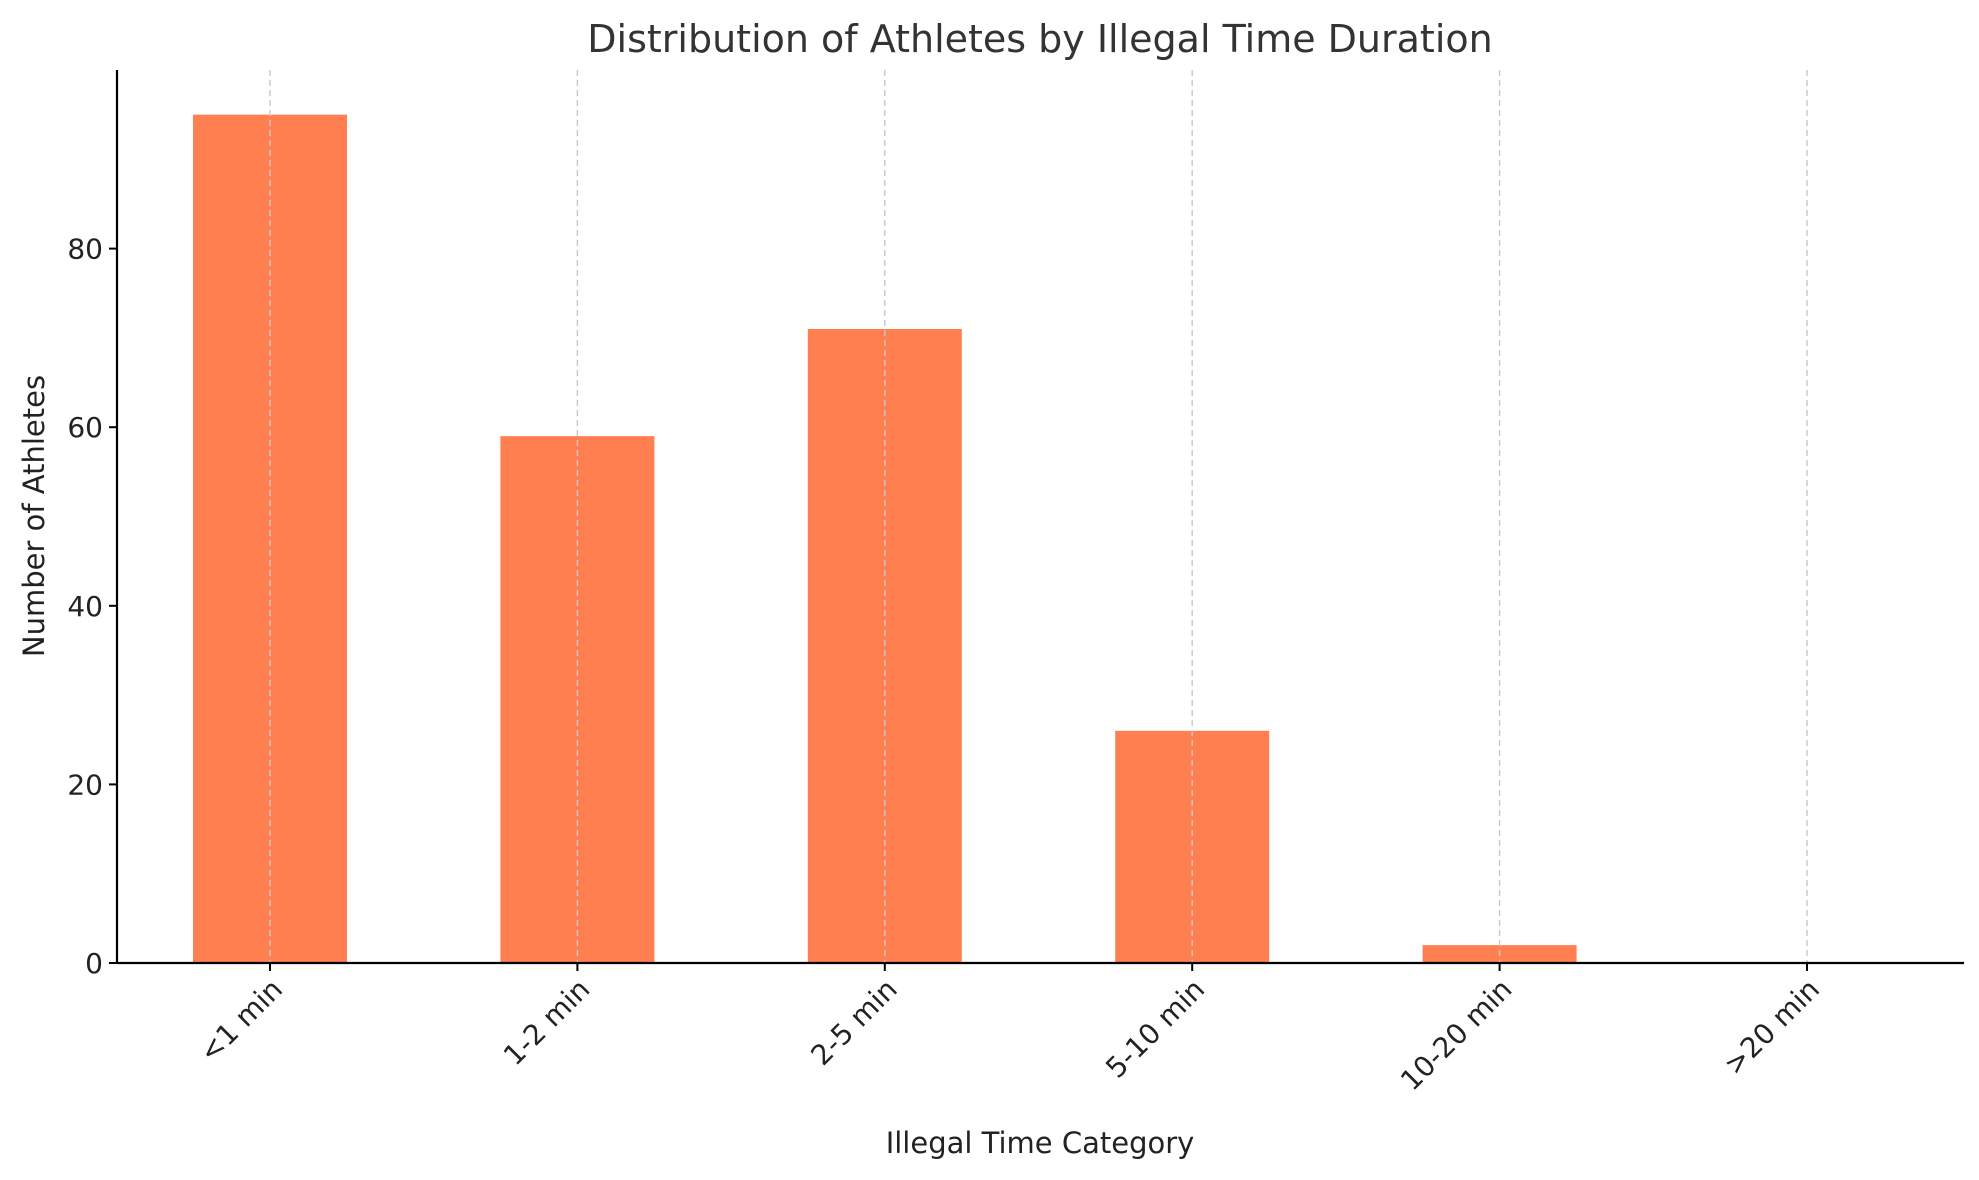 The width and height of the screenshot is (1979, 1180). What do you see at coordinates (1040, 1143) in the screenshot?
I see `x-axis-label: Illegal Time Category` at bounding box center [1040, 1143].